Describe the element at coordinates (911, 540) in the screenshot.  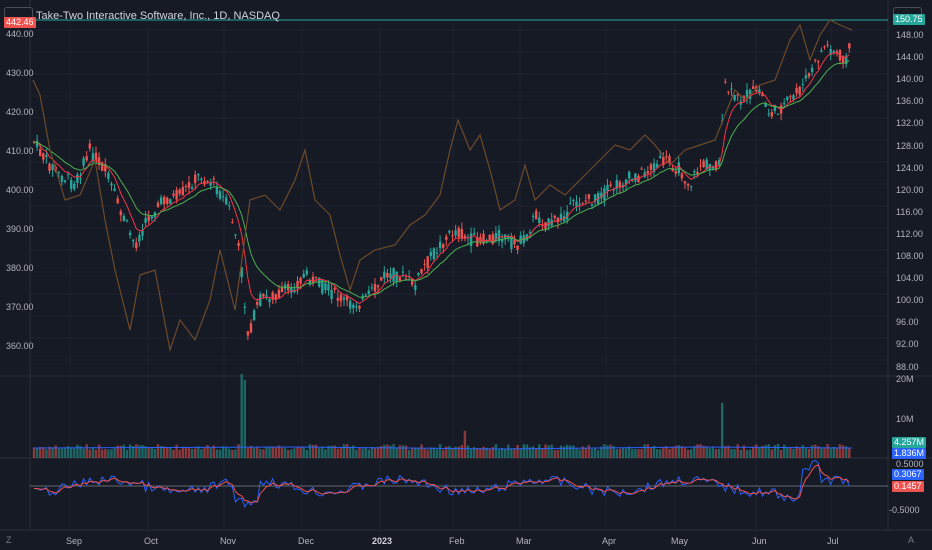
I see `auto-scale-toggle: A` at that location.